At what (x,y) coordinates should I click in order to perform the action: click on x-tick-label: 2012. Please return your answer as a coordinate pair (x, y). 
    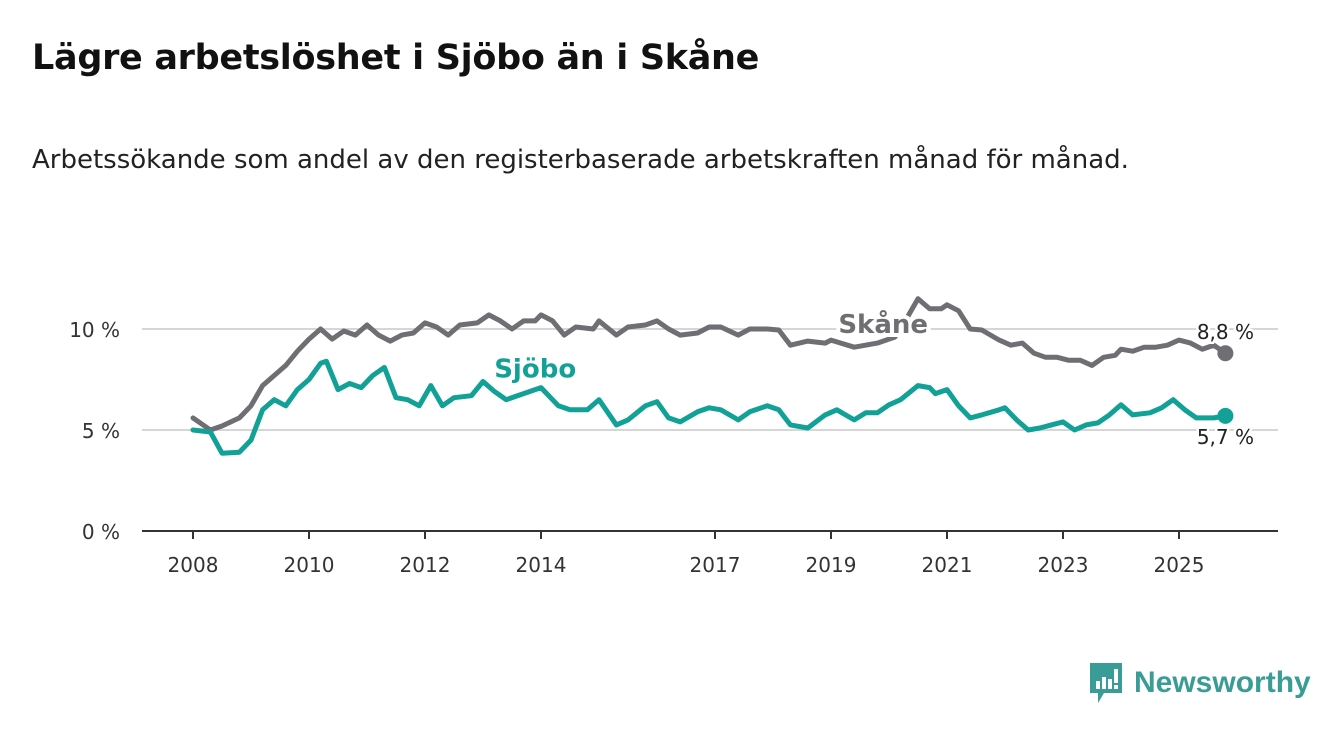
    Looking at the image, I should click on (425, 565).